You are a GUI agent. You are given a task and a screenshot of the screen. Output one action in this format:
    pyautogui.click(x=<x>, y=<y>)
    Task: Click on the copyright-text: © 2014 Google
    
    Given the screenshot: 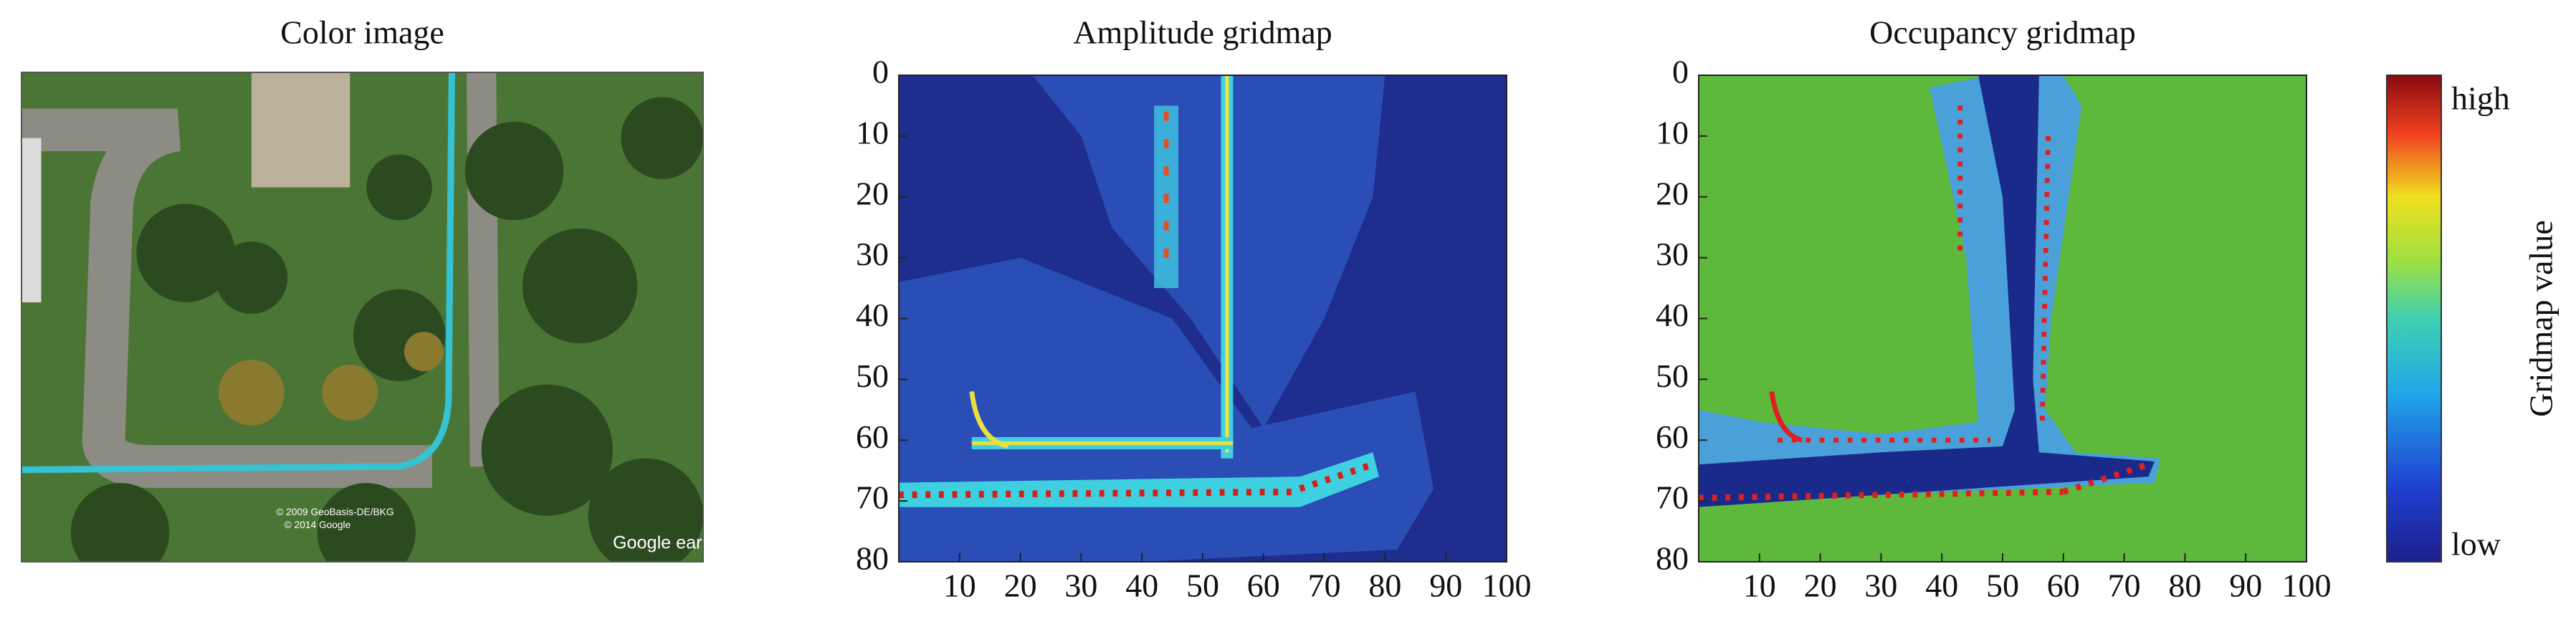 What is the action you would take?
    pyautogui.click(x=318, y=525)
    